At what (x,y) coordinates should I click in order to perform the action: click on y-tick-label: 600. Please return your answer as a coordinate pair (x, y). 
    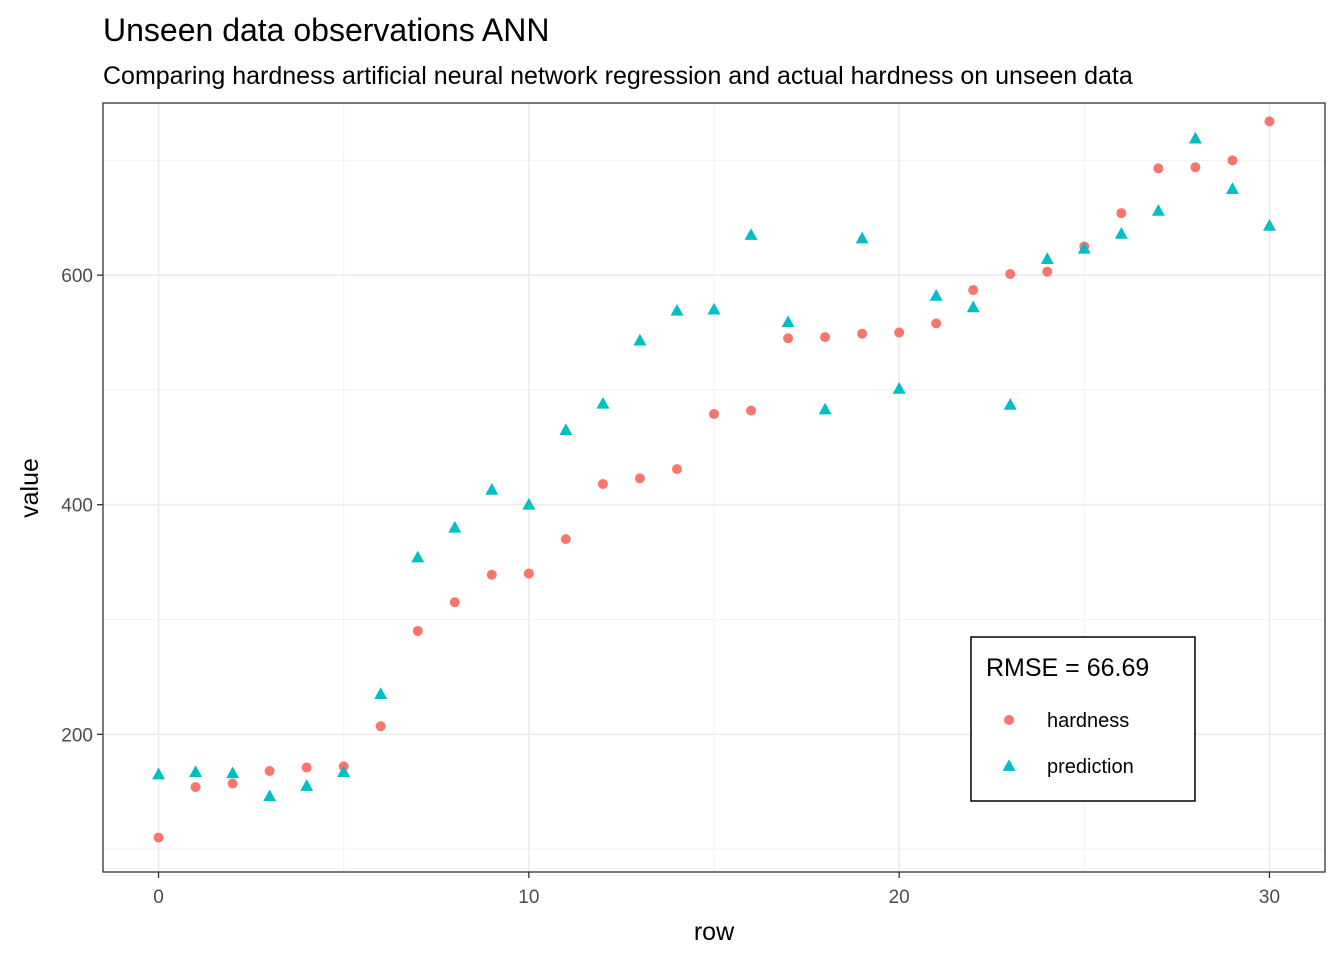
    Looking at the image, I should click on (77, 276).